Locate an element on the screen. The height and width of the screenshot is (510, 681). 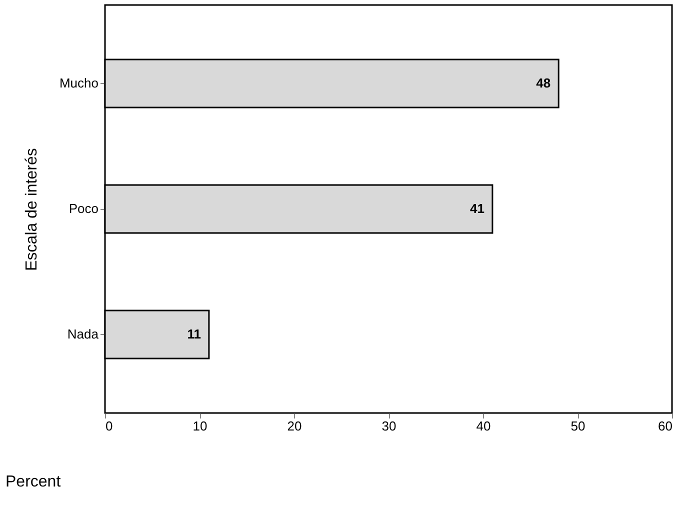
y-tick-label: Mucho is located at coordinates (78, 82).